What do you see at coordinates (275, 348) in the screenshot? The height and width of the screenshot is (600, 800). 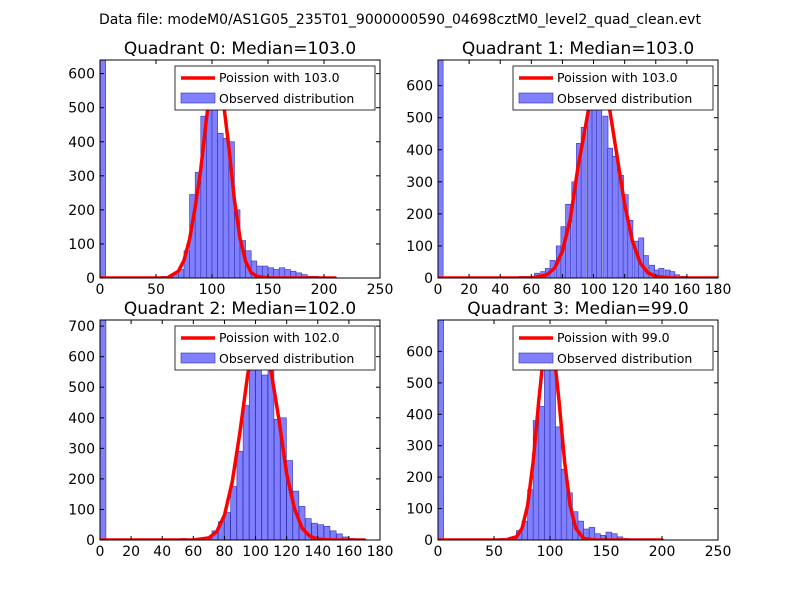 I see `legend: Poission with 102.0 Observed distribution` at bounding box center [275, 348].